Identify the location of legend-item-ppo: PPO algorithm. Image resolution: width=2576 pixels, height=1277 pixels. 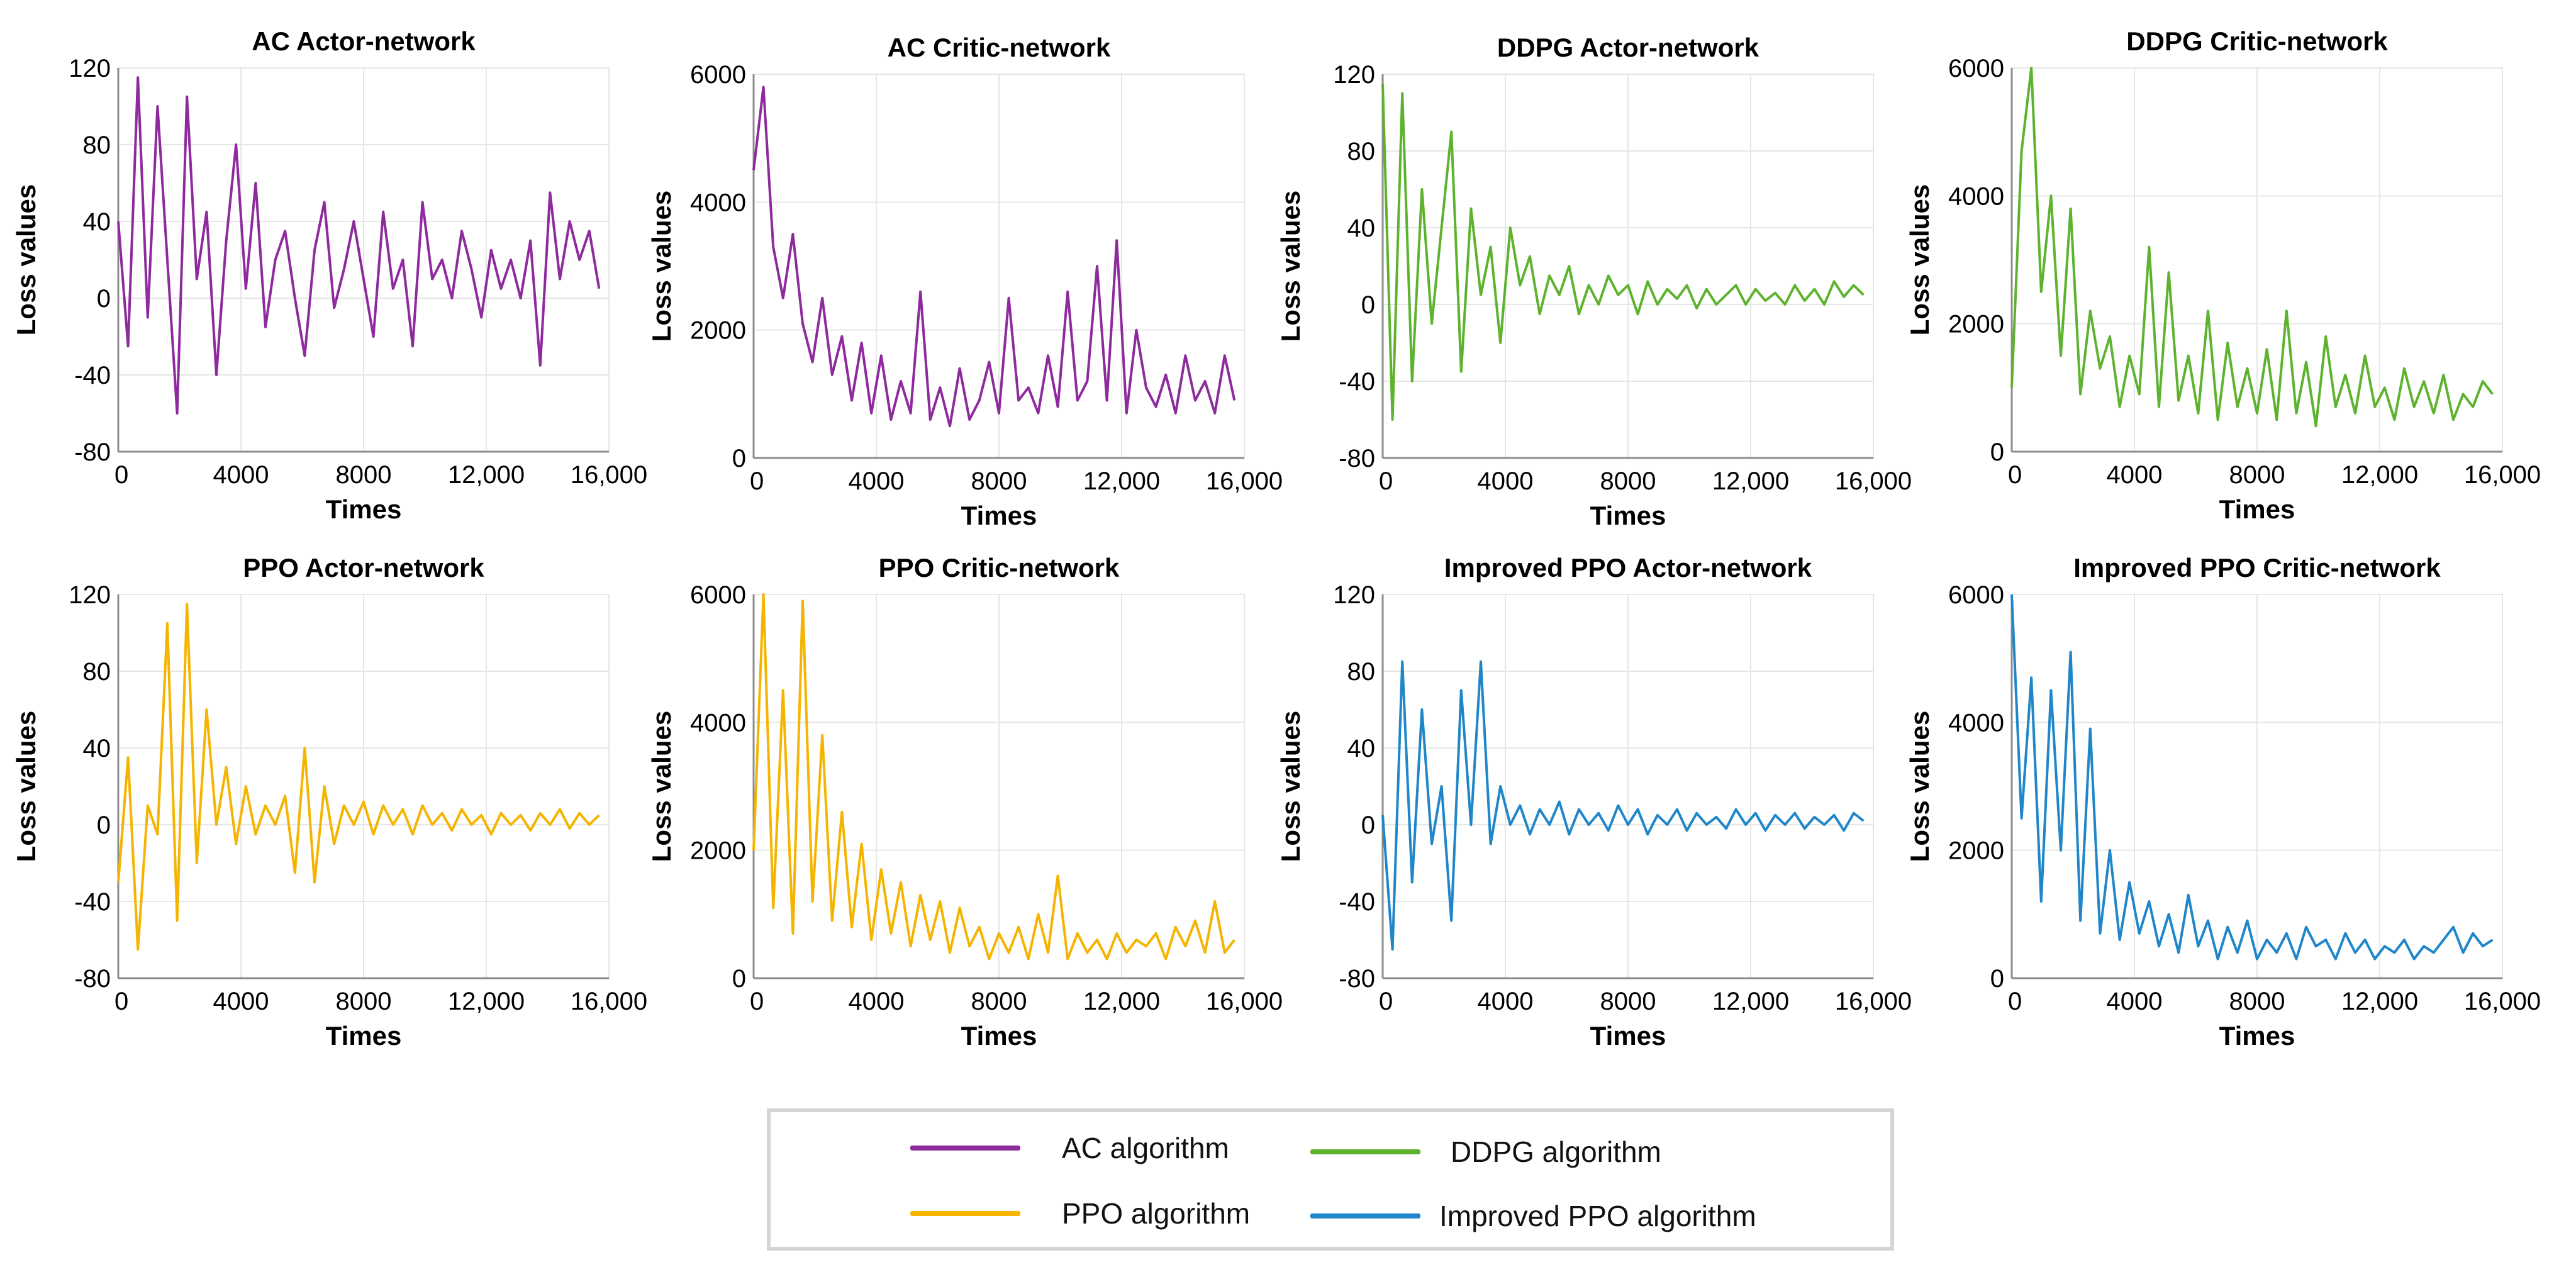
(1080, 1213).